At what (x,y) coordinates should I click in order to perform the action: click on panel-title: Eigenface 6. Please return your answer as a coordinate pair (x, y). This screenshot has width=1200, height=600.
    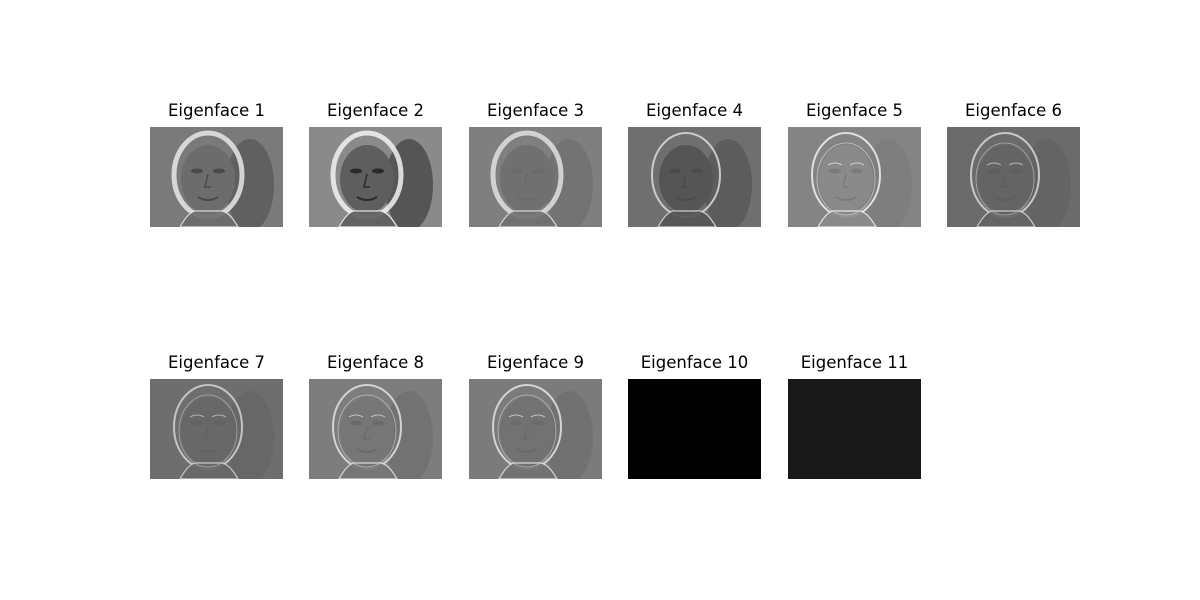
    Looking at the image, I should click on (1013, 110).